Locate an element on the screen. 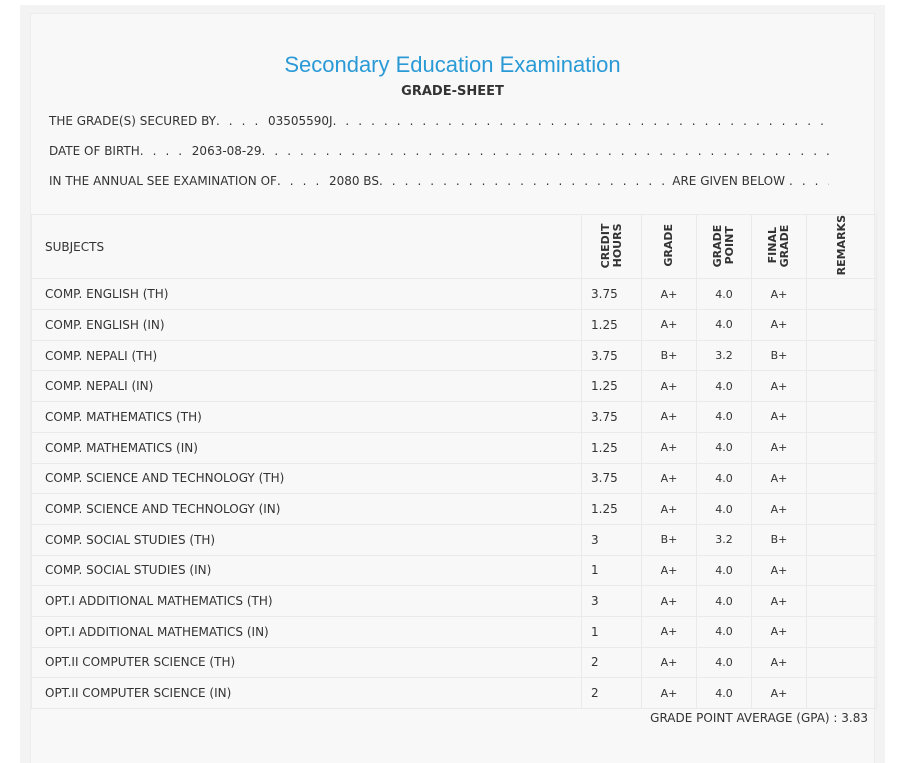 Image resolution: width=908 pixels, height=763 pixels. table-row: COMP. ENGLISH (TH) 3.75 A+ 4.0 A+ is located at coordinates (454, 294).